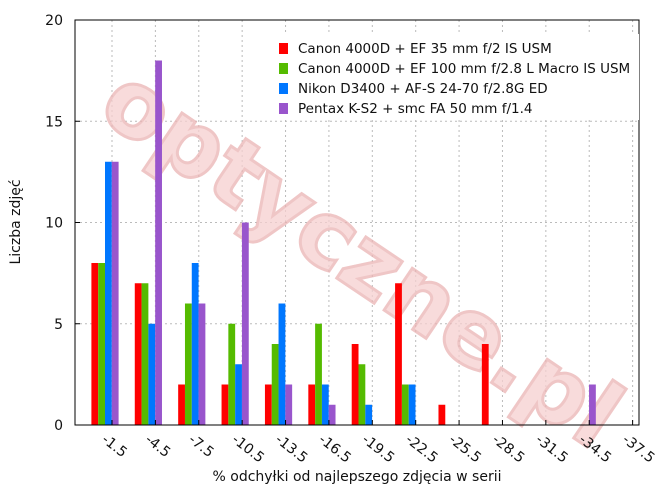  Describe the element at coordinates (16, 221) in the screenshot. I see `y-axis-title: Liczba zdjęć` at that location.